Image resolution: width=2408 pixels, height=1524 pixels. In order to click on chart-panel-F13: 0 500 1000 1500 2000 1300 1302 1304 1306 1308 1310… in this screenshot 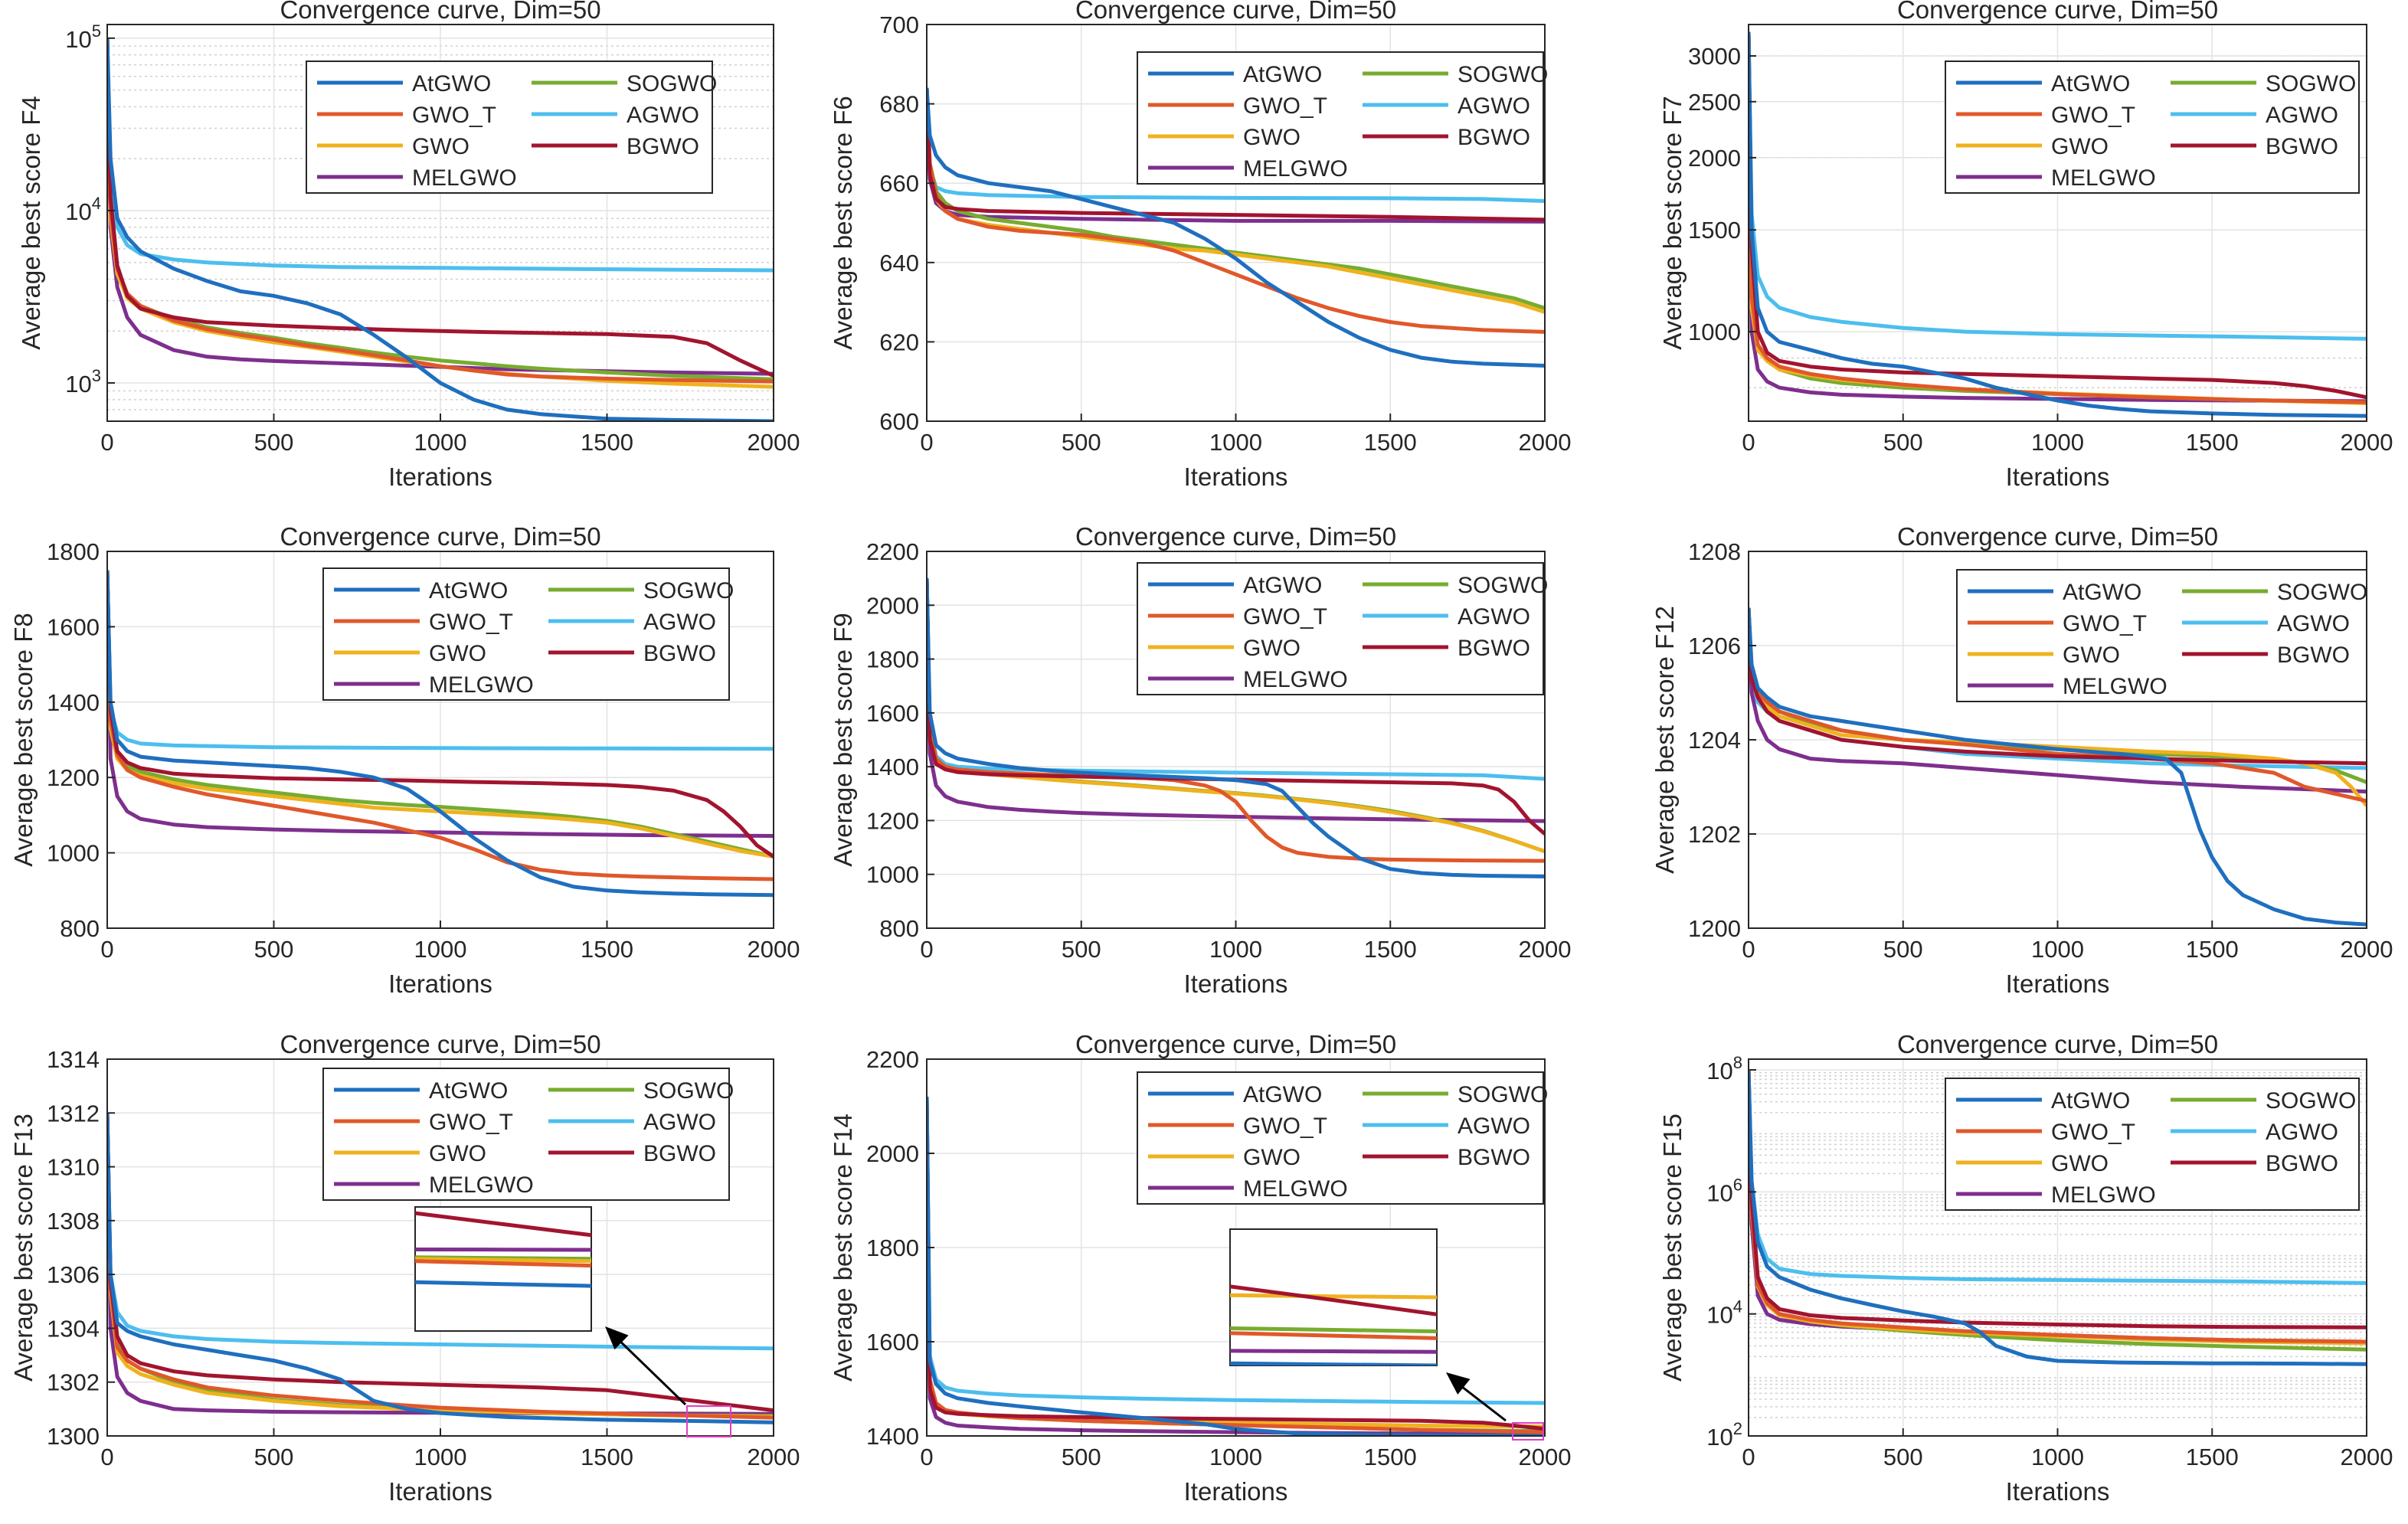, I will do `click(404, 1268)`.